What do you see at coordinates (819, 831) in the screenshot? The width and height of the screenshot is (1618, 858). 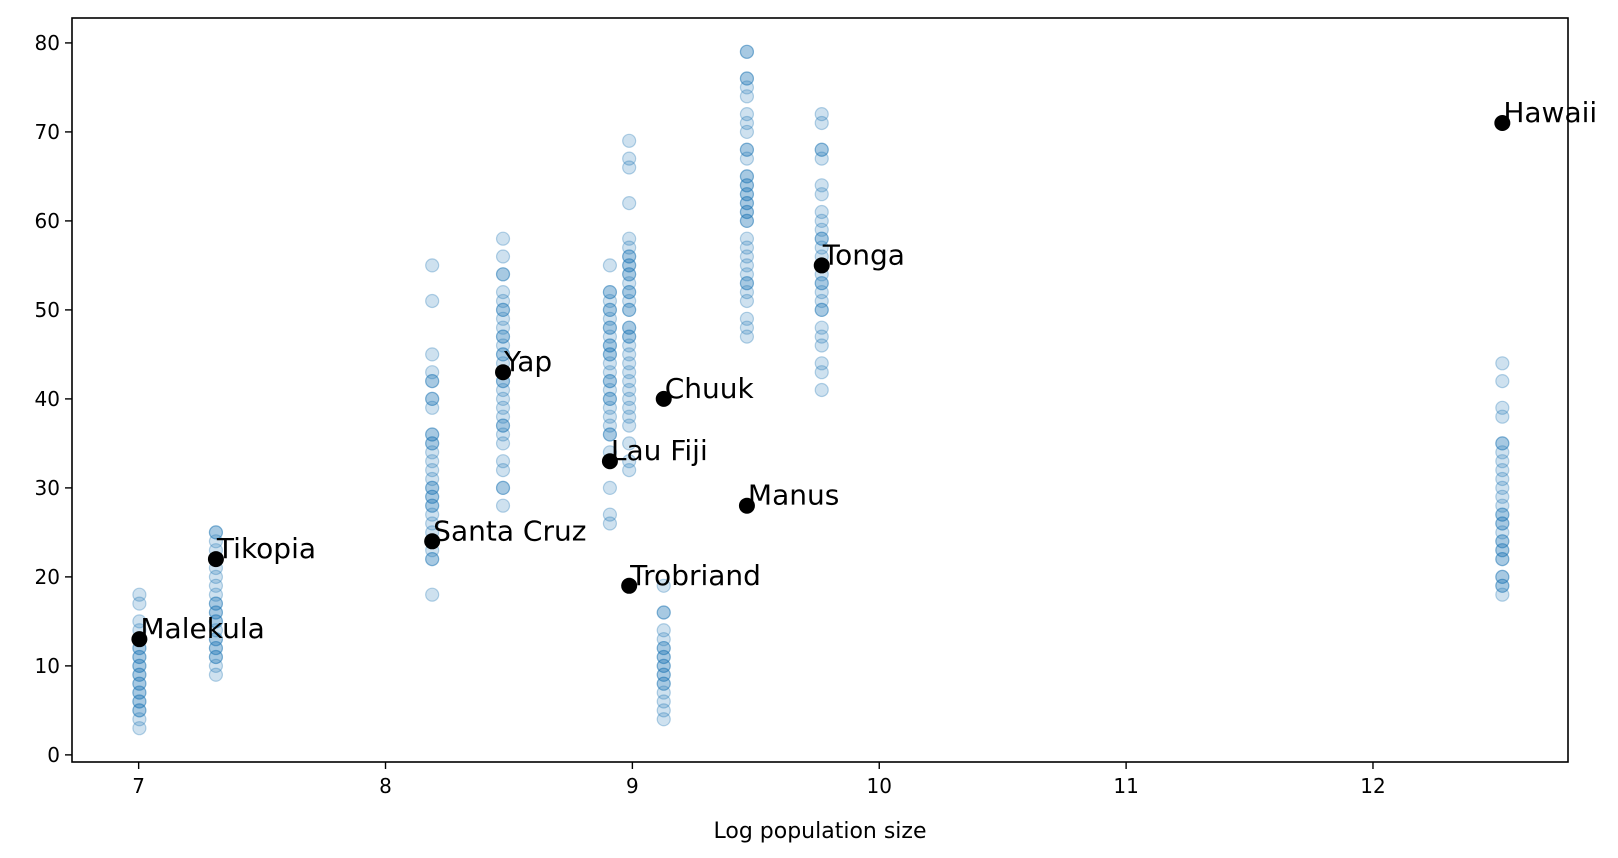 I see `x-axis-label: Log population size` at bounding box center [819, 831].